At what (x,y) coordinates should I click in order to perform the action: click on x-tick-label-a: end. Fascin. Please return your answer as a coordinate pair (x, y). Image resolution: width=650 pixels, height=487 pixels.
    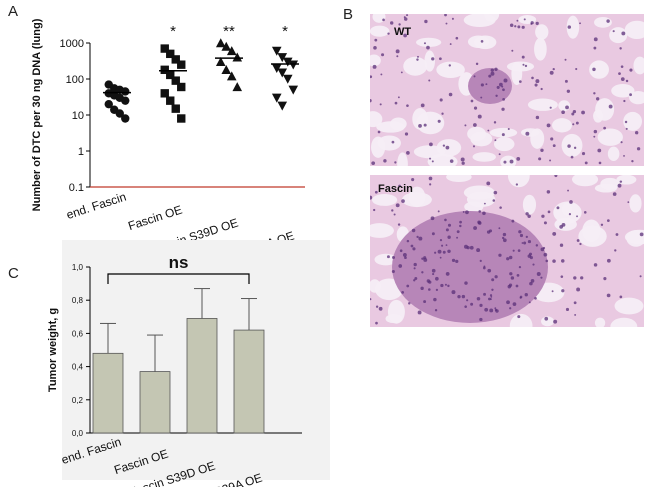
    Looking at the image, I should click on (96, 206).